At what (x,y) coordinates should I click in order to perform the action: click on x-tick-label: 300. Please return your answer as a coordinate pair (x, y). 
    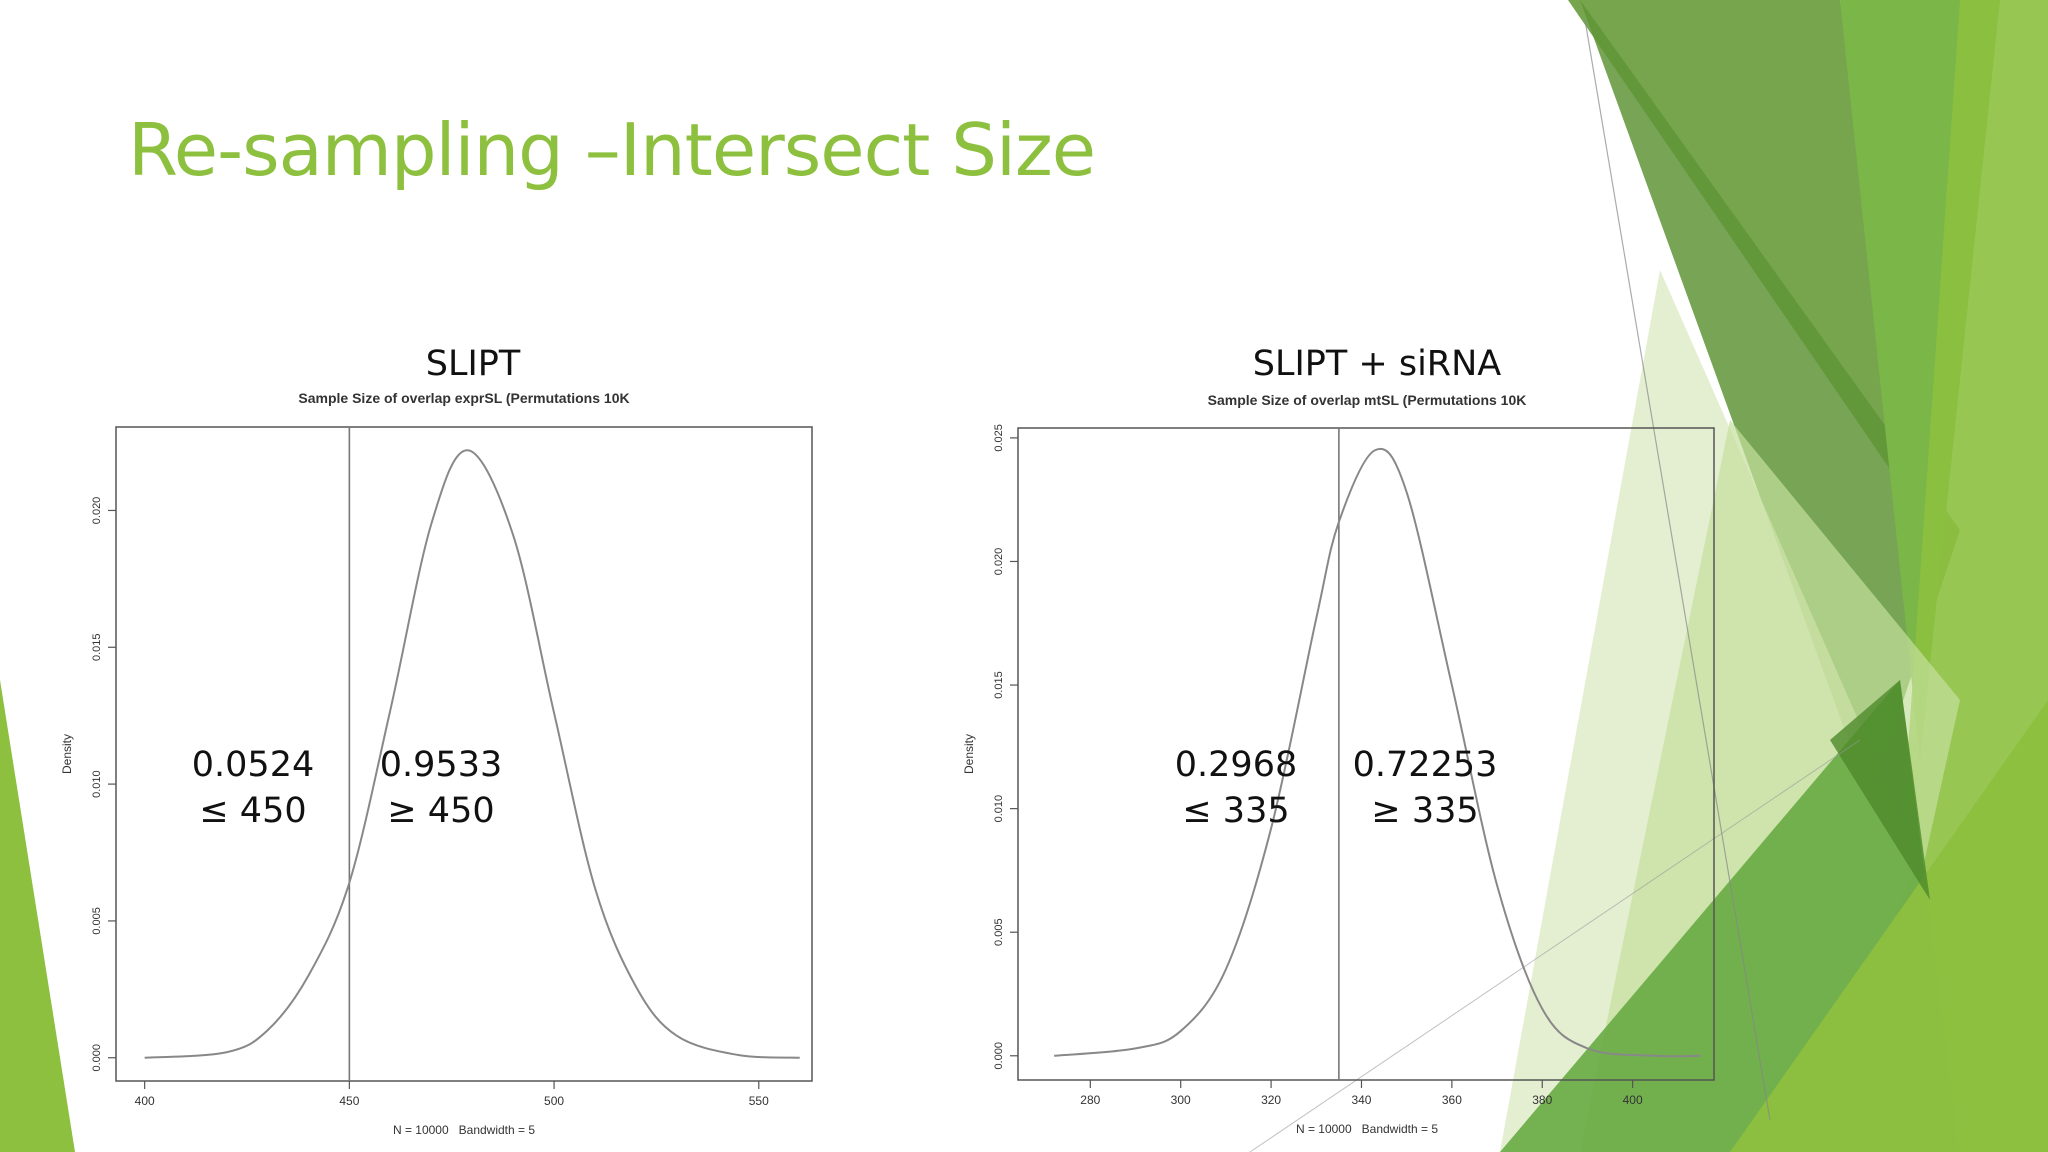
    Looking at the image, I should click on (1181, 1100).